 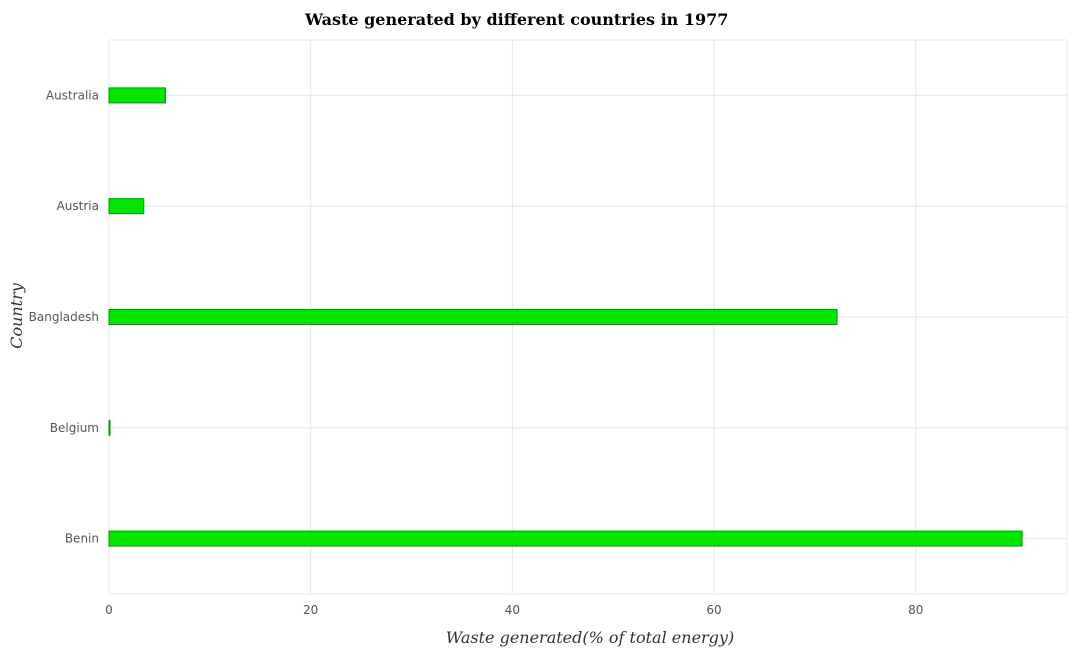 I want to click on y-tick-label: Australia, so click(x=72, y=95).